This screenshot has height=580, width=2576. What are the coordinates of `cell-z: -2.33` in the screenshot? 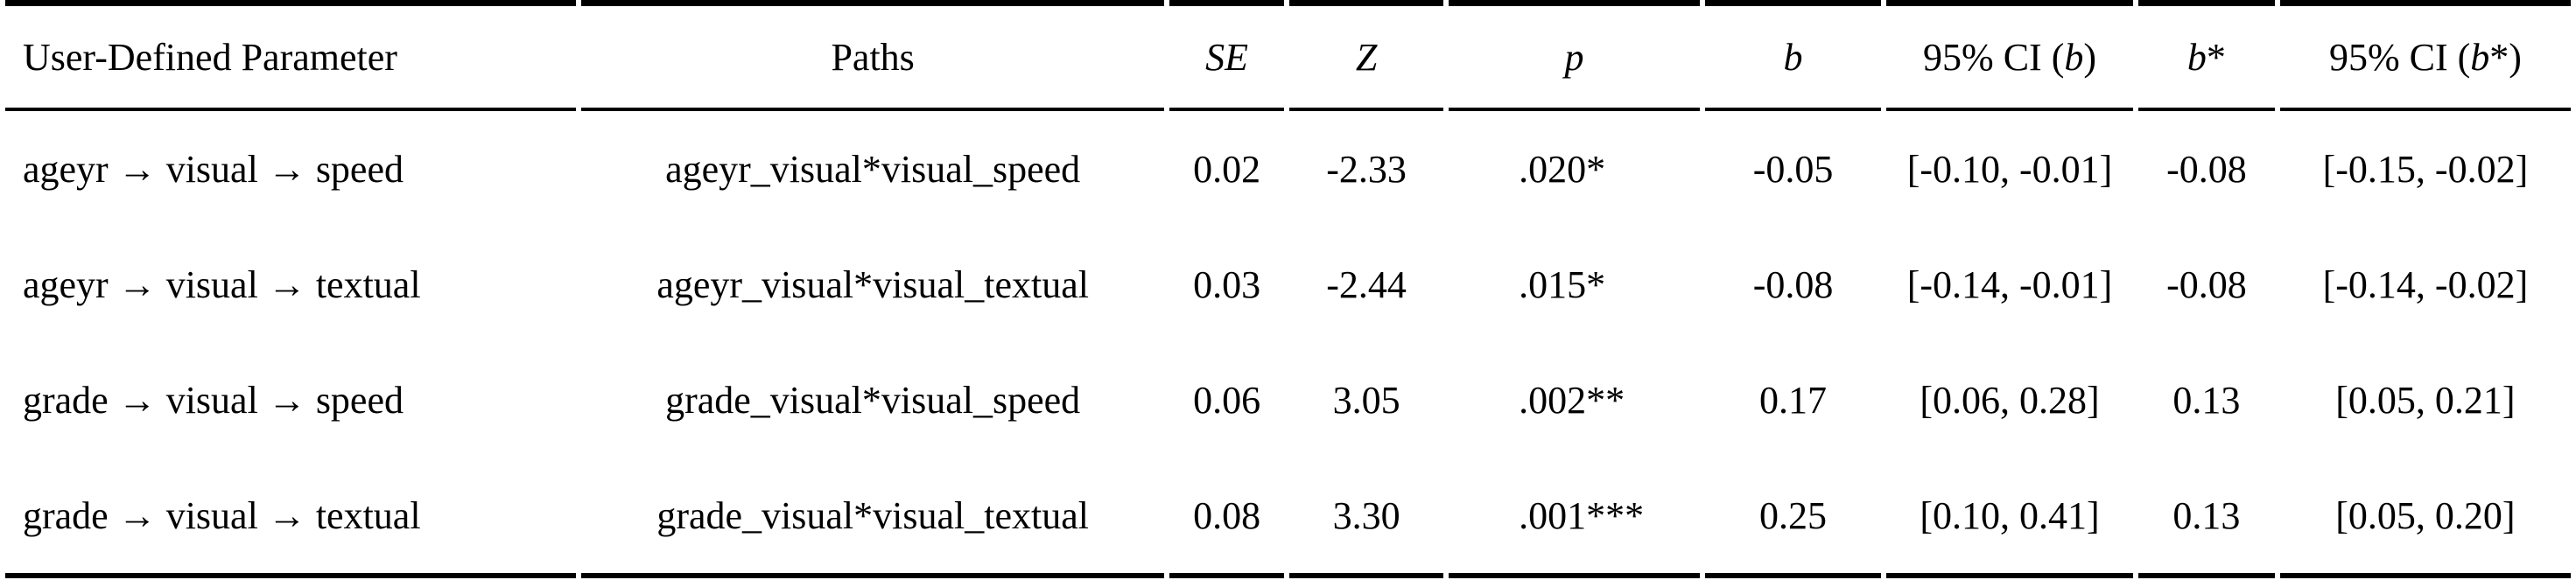 It's located at (1366, 169).